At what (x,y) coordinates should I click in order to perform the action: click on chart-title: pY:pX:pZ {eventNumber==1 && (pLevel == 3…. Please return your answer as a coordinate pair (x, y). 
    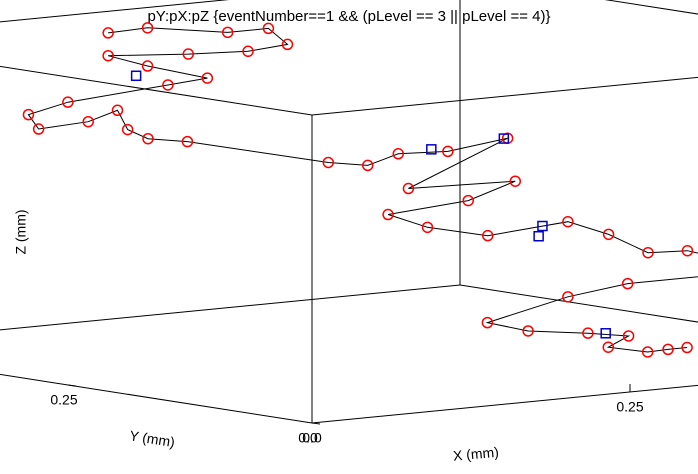
    Looking at the image, I should click on (348, 16).